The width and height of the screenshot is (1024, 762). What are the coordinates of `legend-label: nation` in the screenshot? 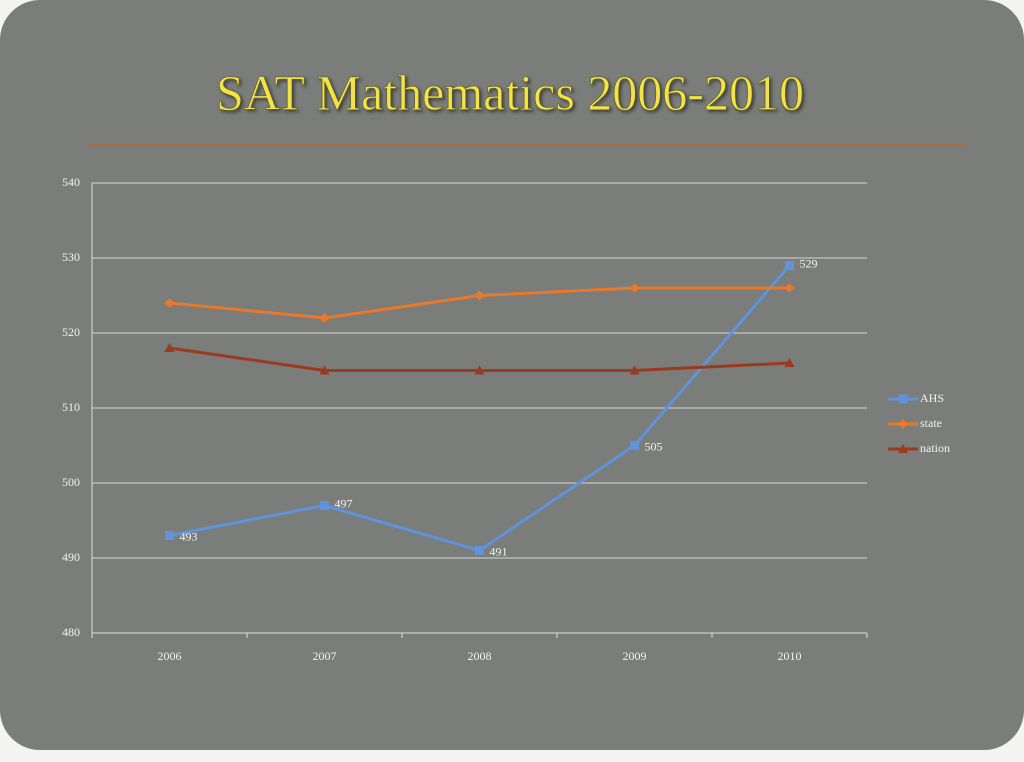 It's located at (935, 448).